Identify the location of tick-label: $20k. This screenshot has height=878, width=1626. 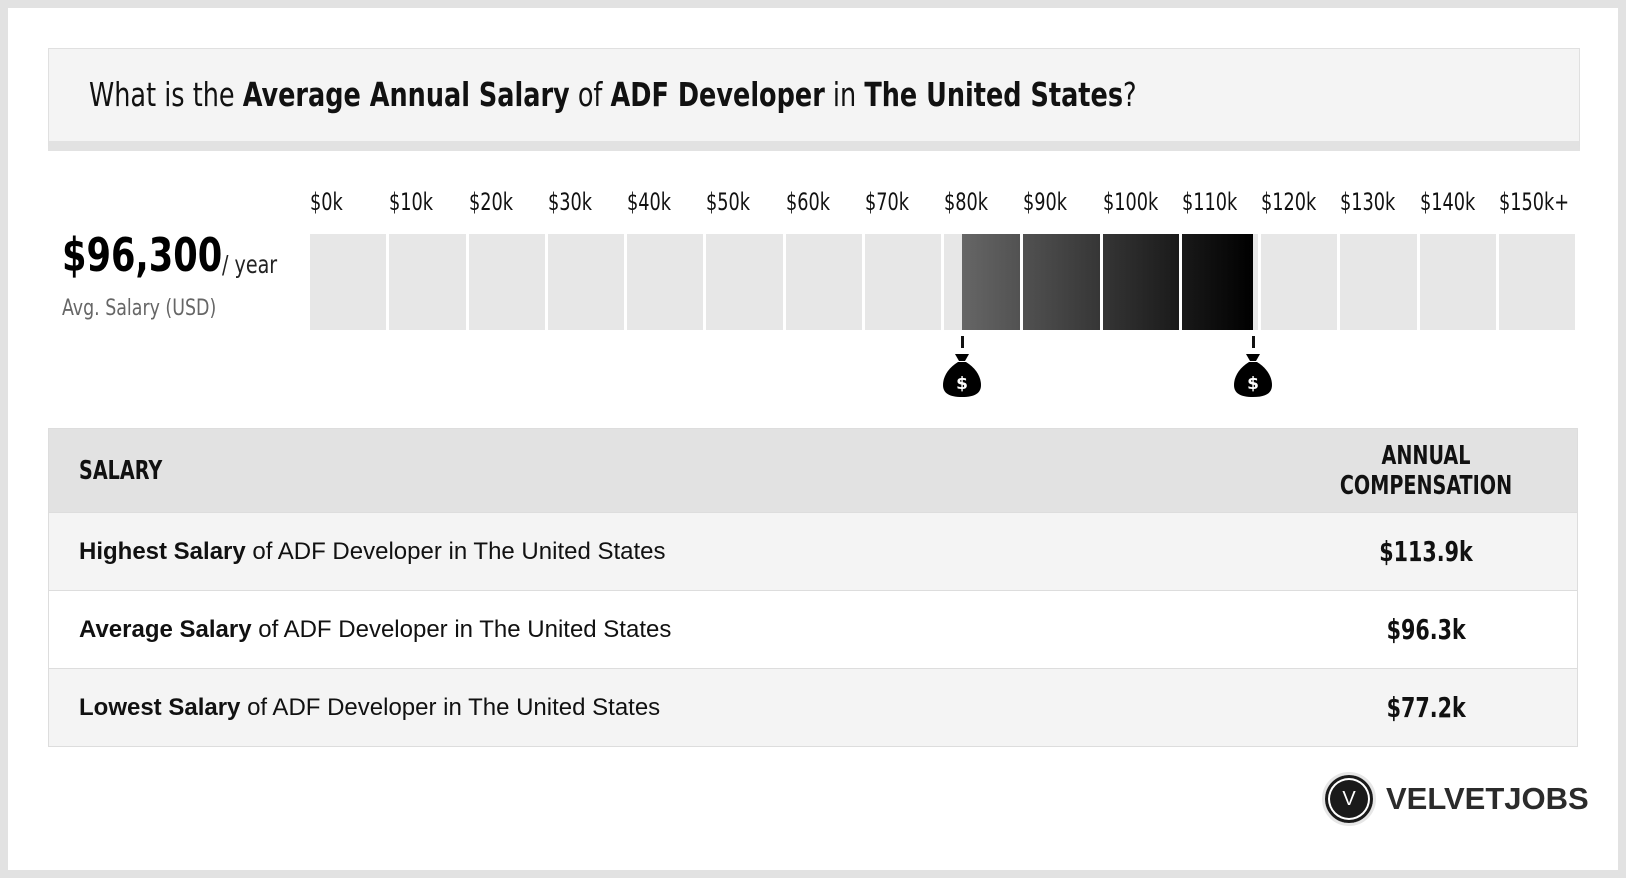
(490, 202).